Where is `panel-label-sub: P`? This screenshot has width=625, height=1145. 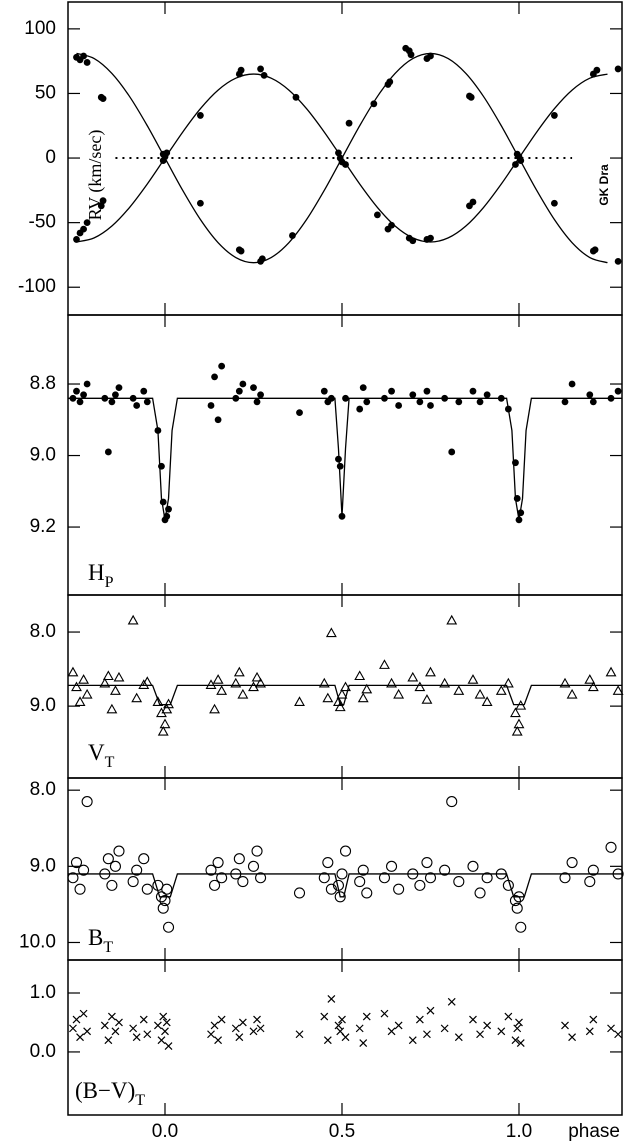 panel-label-sub: P is located at coordinates (109, 582).